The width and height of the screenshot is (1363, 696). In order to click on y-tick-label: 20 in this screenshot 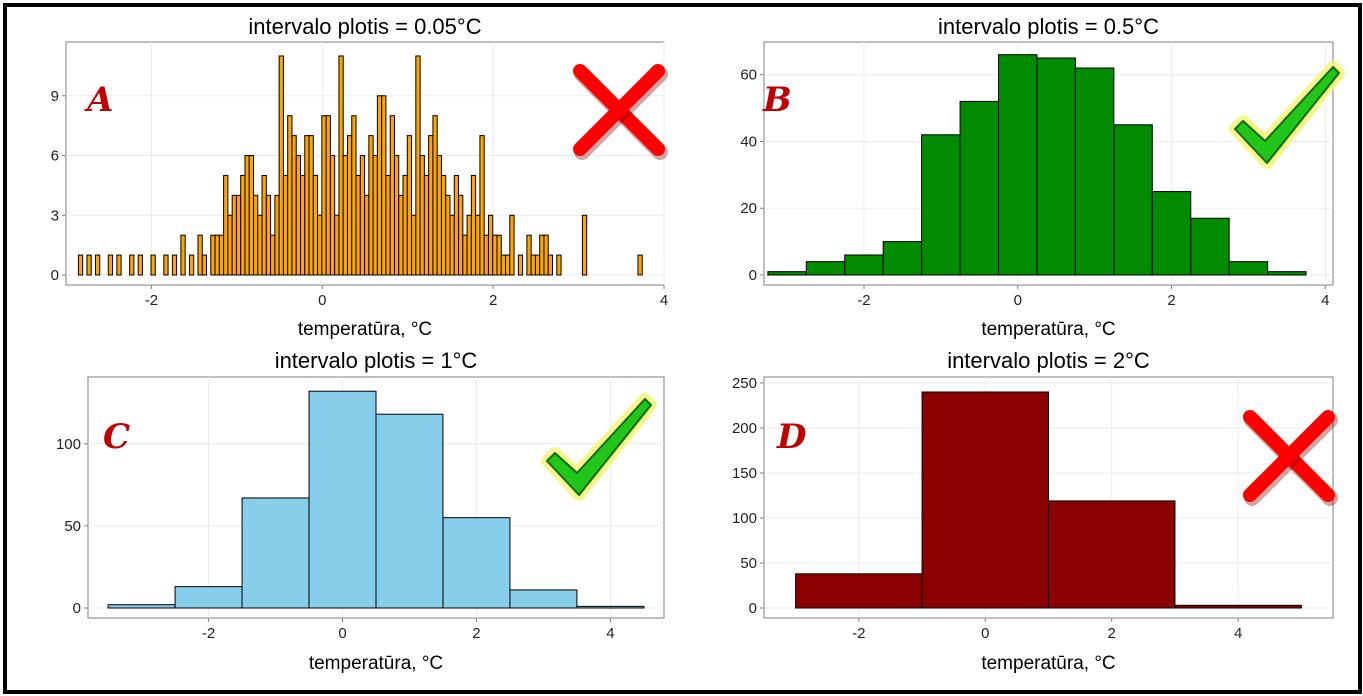, I will do `click(748, 208)`.